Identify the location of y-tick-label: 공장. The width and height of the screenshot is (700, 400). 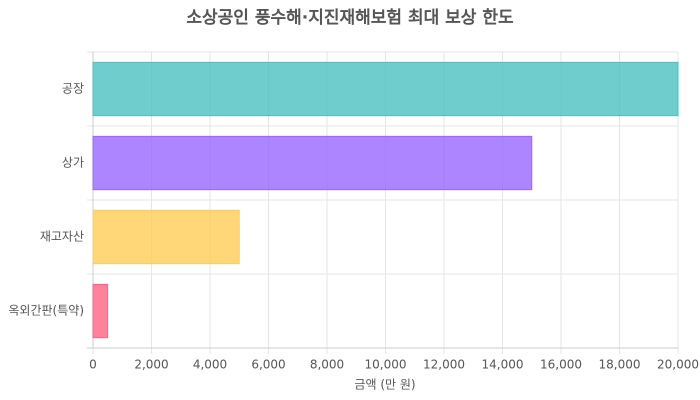
(73, 89).